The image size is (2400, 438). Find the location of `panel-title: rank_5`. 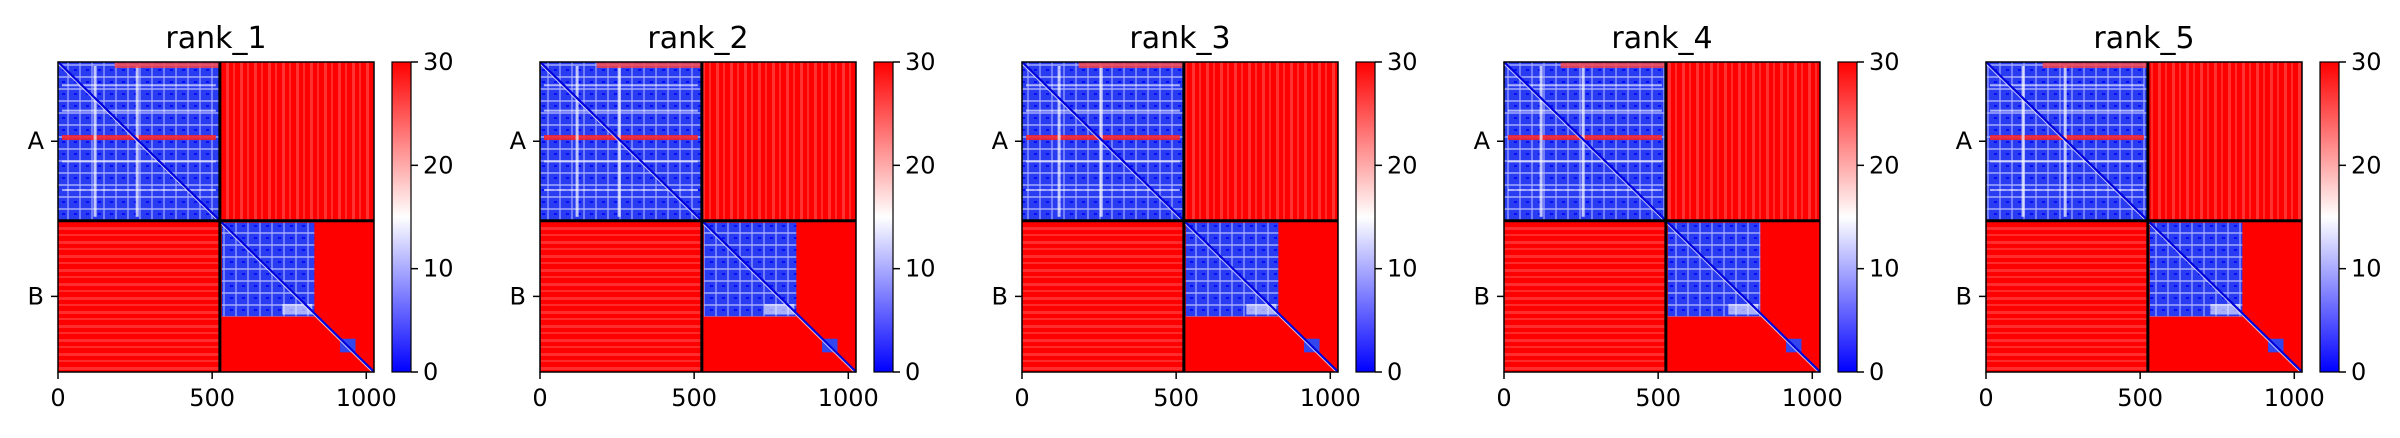

panel-title: rank_5 is located at coordinates (2143, 38).